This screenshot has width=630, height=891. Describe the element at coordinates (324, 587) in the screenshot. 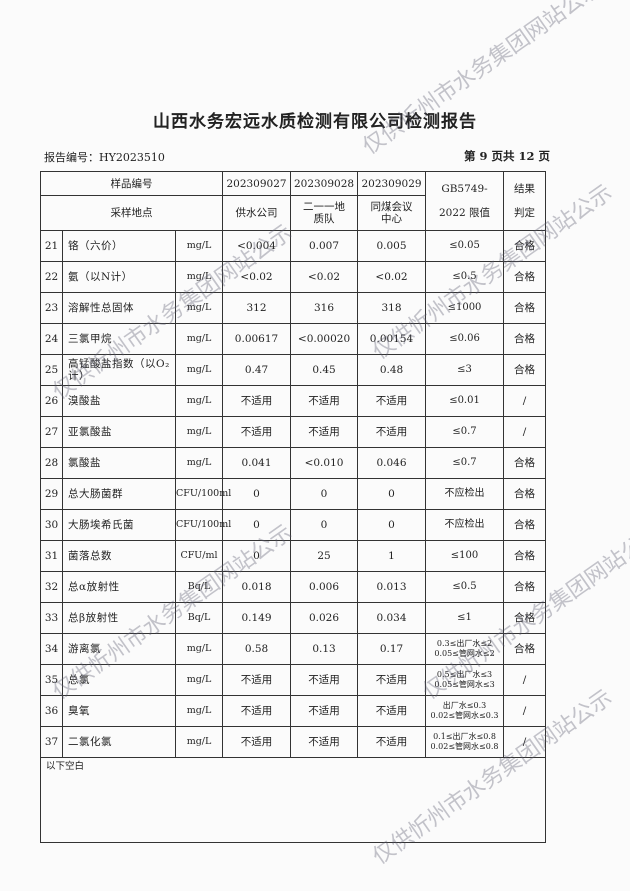

I see `item-value: 0.006` at that location.